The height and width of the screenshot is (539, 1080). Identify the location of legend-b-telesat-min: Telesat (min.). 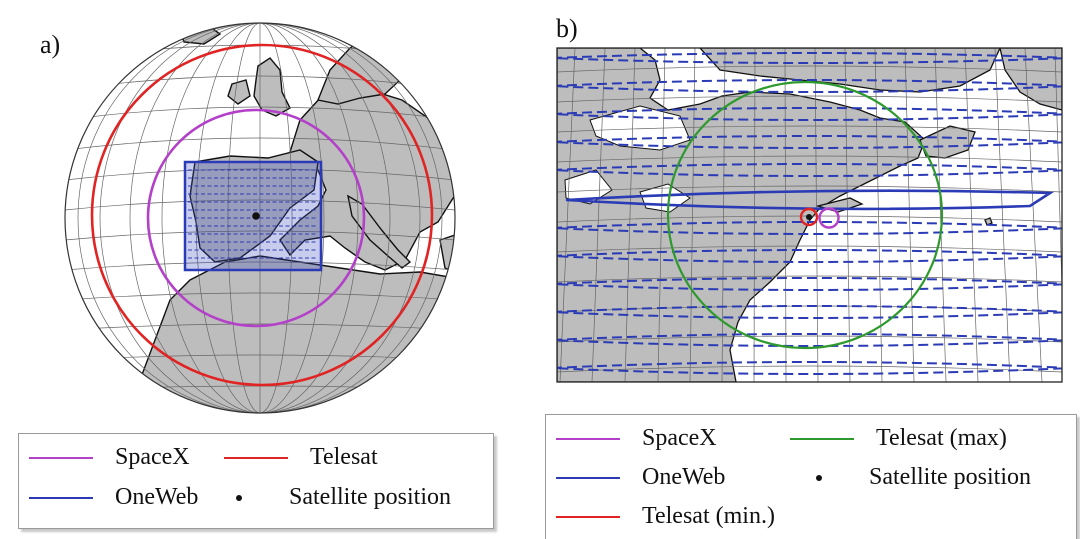
(665, 516).